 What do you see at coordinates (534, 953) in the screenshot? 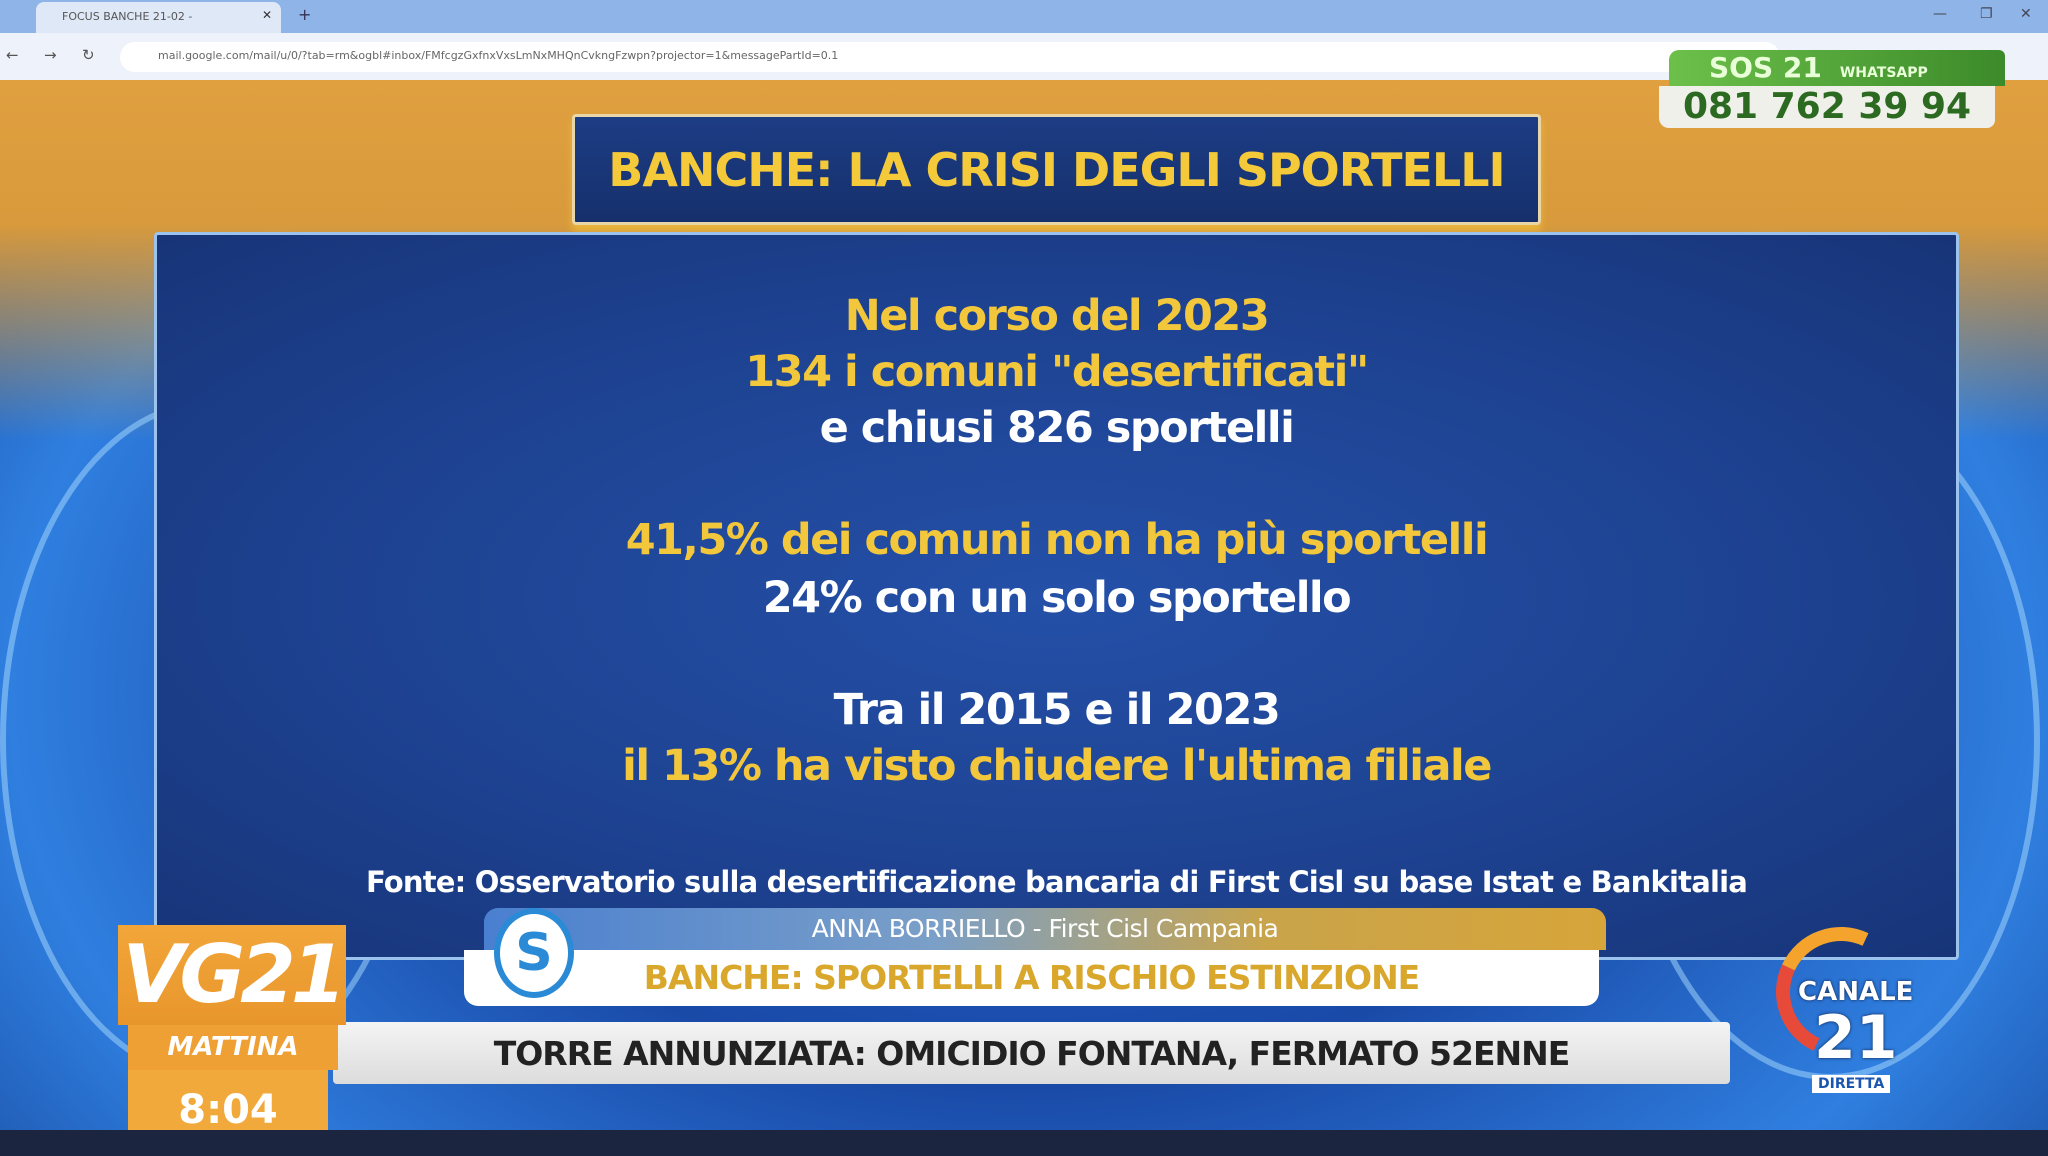
I see `skype-icon: S` at bounding box center [534, 953].